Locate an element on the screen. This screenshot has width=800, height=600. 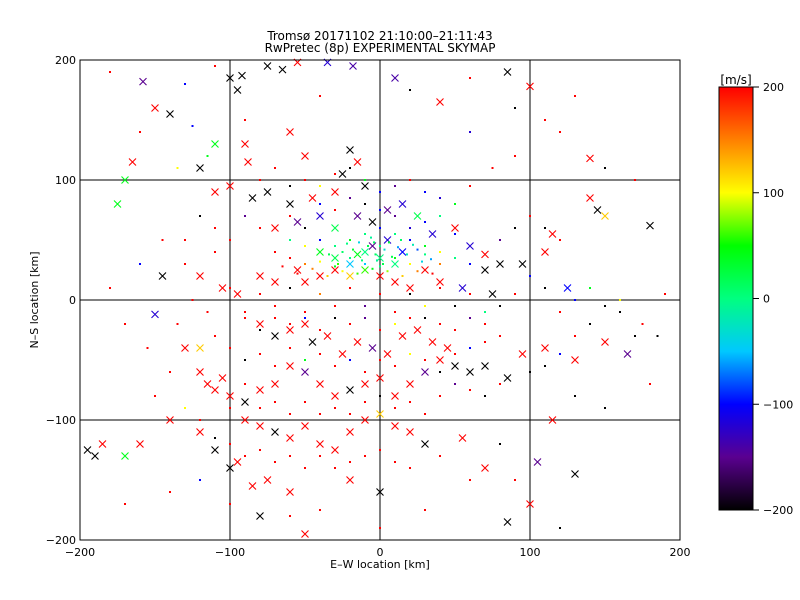
x-tick-label: 200 is located at coordinates (680, 552).